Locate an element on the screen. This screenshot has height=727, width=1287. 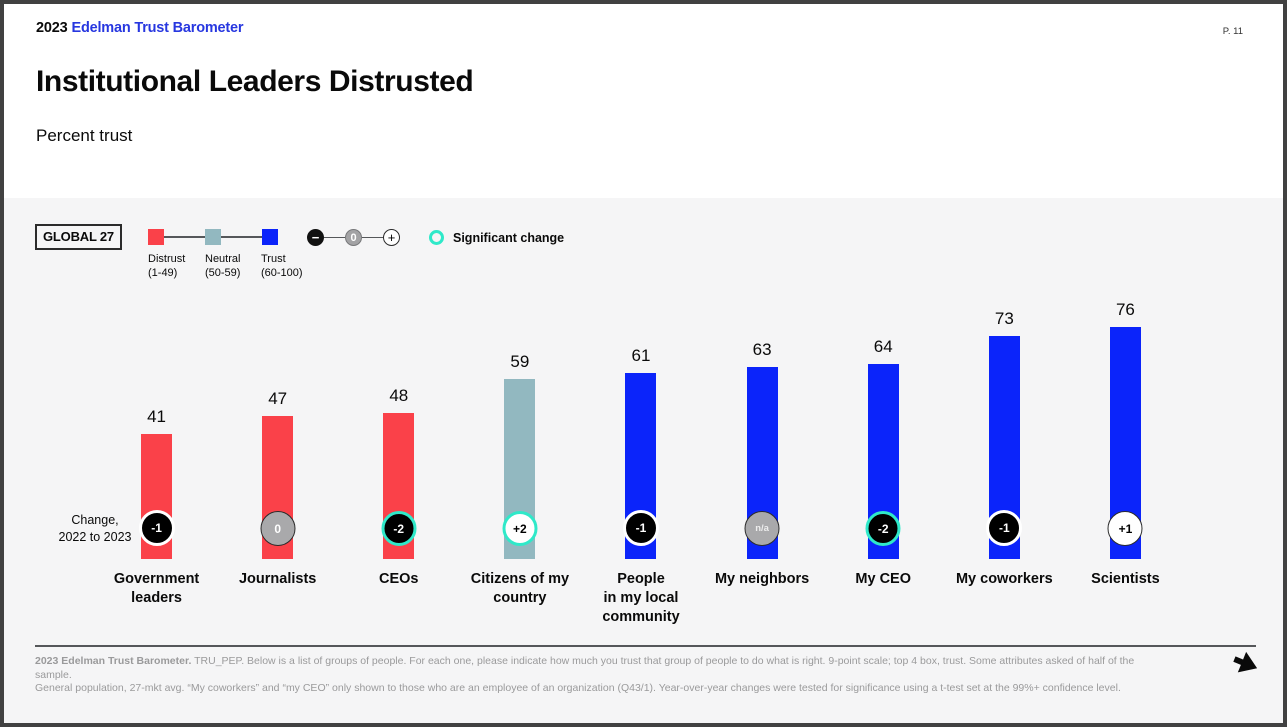
brand-year: 2023 is located at coordinates (52, 28).